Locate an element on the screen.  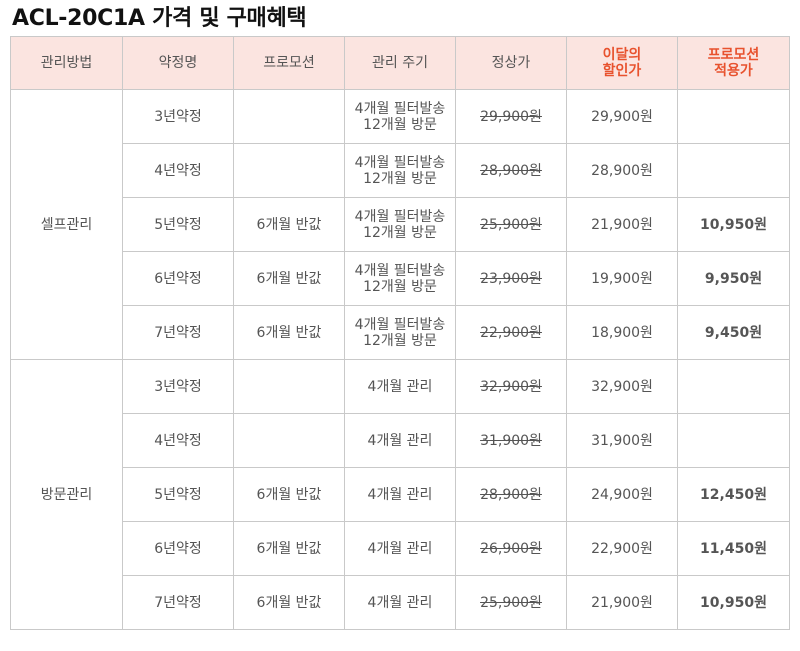
header-promo-line1: 프로모션 is located at coordinates (733, 55).